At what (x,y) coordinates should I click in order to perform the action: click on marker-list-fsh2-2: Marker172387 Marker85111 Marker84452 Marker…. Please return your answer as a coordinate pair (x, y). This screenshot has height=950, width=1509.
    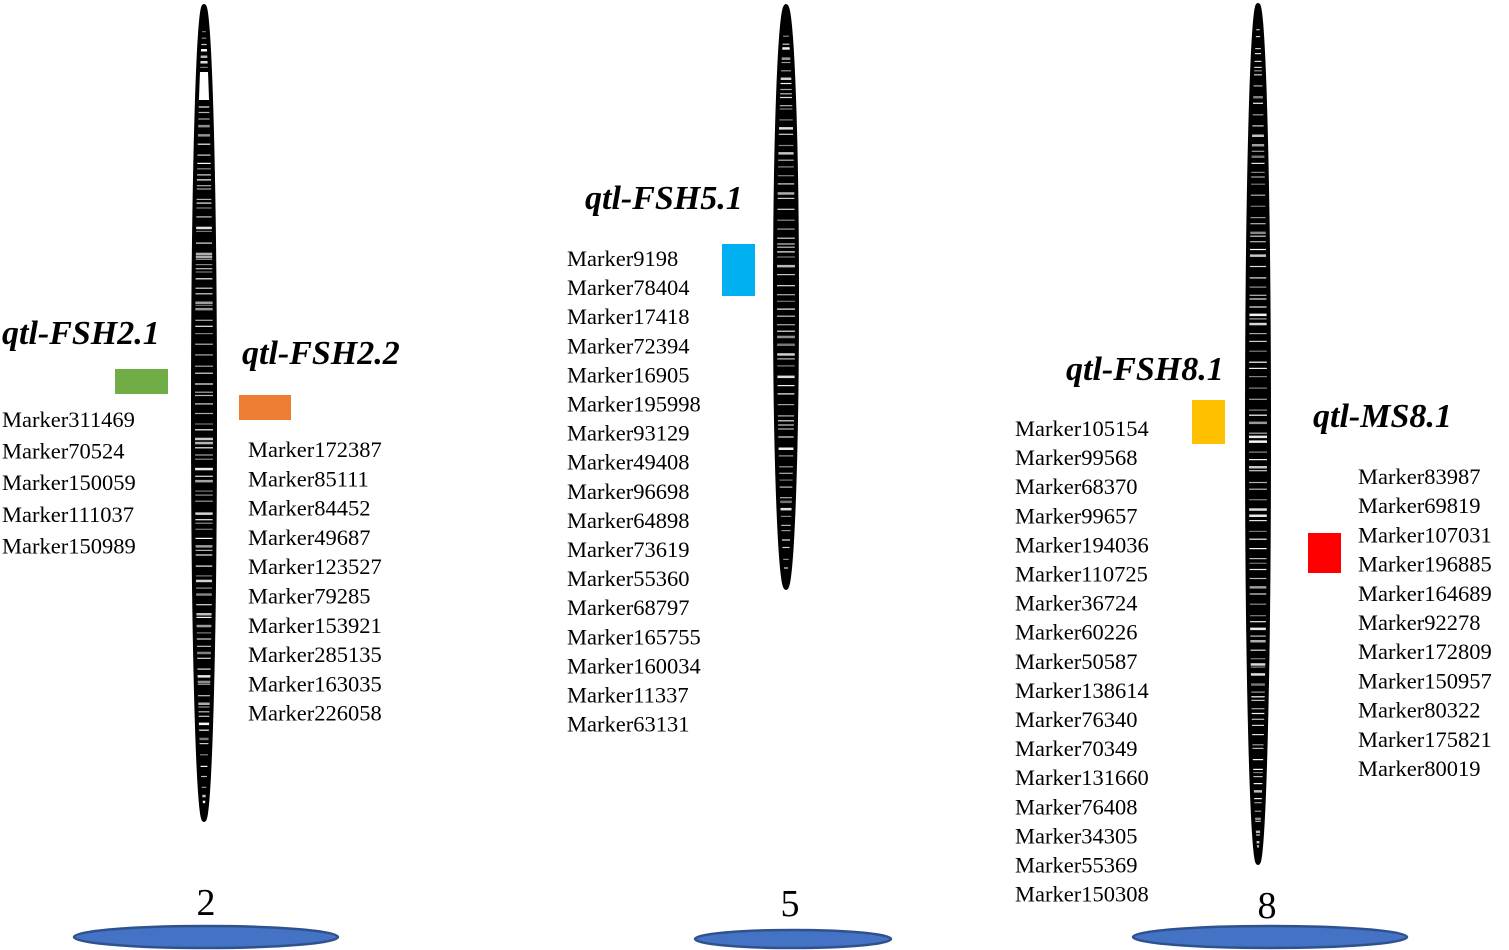
    Looking at the image, I should click on (315, 581).